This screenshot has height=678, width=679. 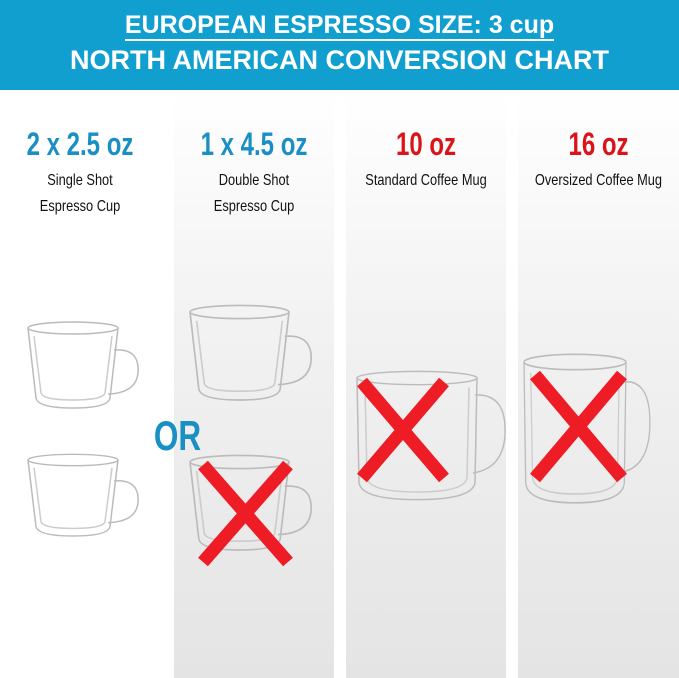 What do you see at coordinates (598, 180) in the screenshot?
I see `description: Oversized Coffee Mug` at bounding box center [598, 180].